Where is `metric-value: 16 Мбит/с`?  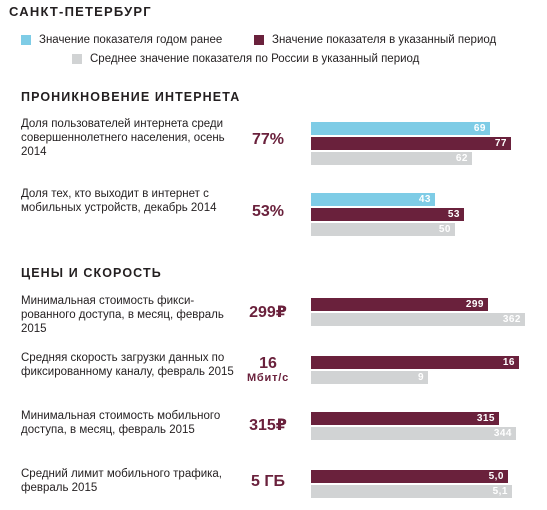 metric-value: 16 Мбит/с is located at coordinates (268, 370).